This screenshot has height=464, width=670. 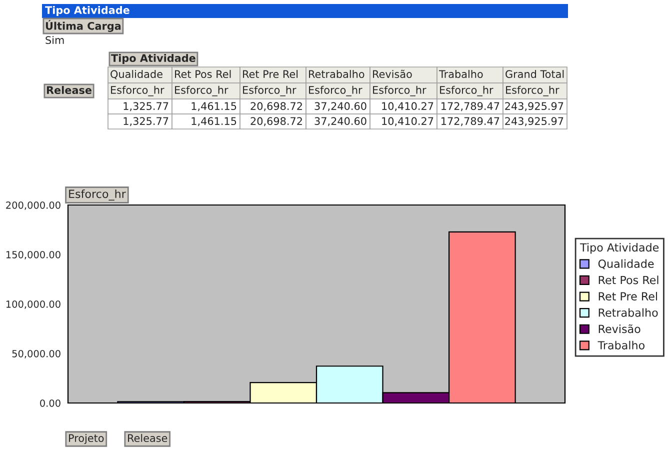 What do you see at coordinates (628, 280) in the screenshot?
I see `legend-label: Ret Pos Rel` at bounding box center [628, 280].